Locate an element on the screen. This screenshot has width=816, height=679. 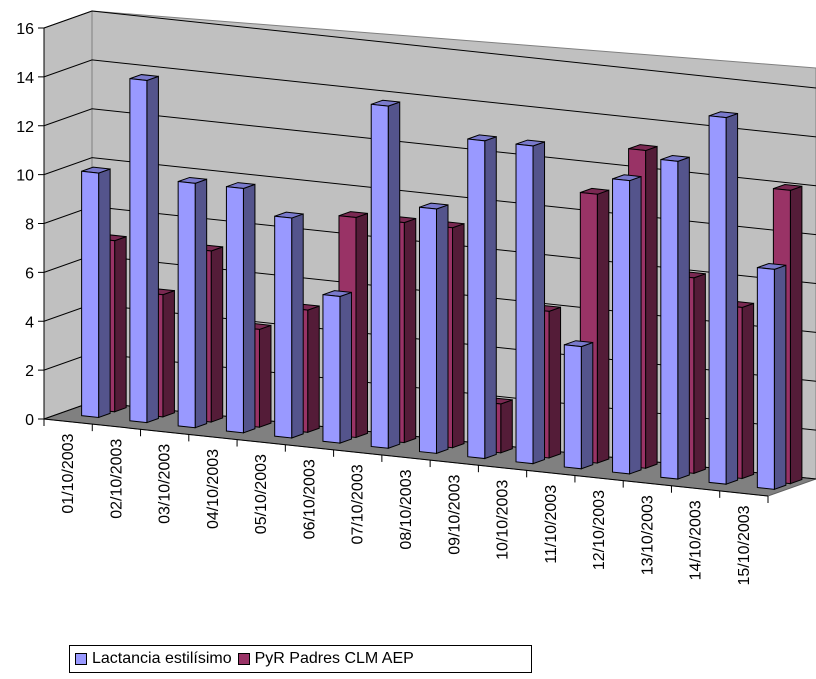
x-tick-label: 10/10/2003 is located at coordinates (503, 520).